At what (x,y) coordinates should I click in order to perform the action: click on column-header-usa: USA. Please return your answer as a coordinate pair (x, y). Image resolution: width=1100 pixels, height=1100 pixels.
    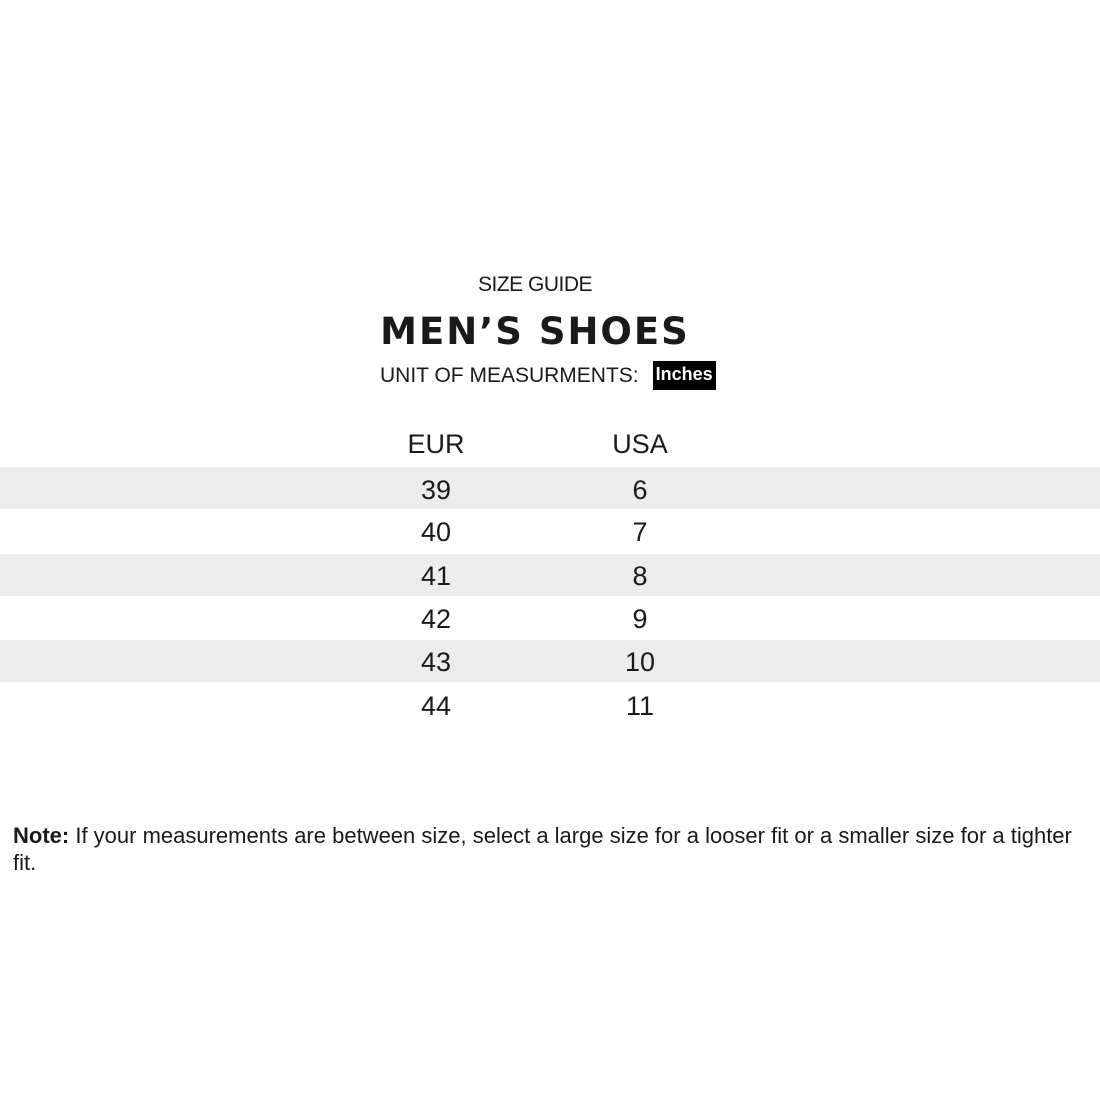
    Looking at the image, I should click on (640, 444).